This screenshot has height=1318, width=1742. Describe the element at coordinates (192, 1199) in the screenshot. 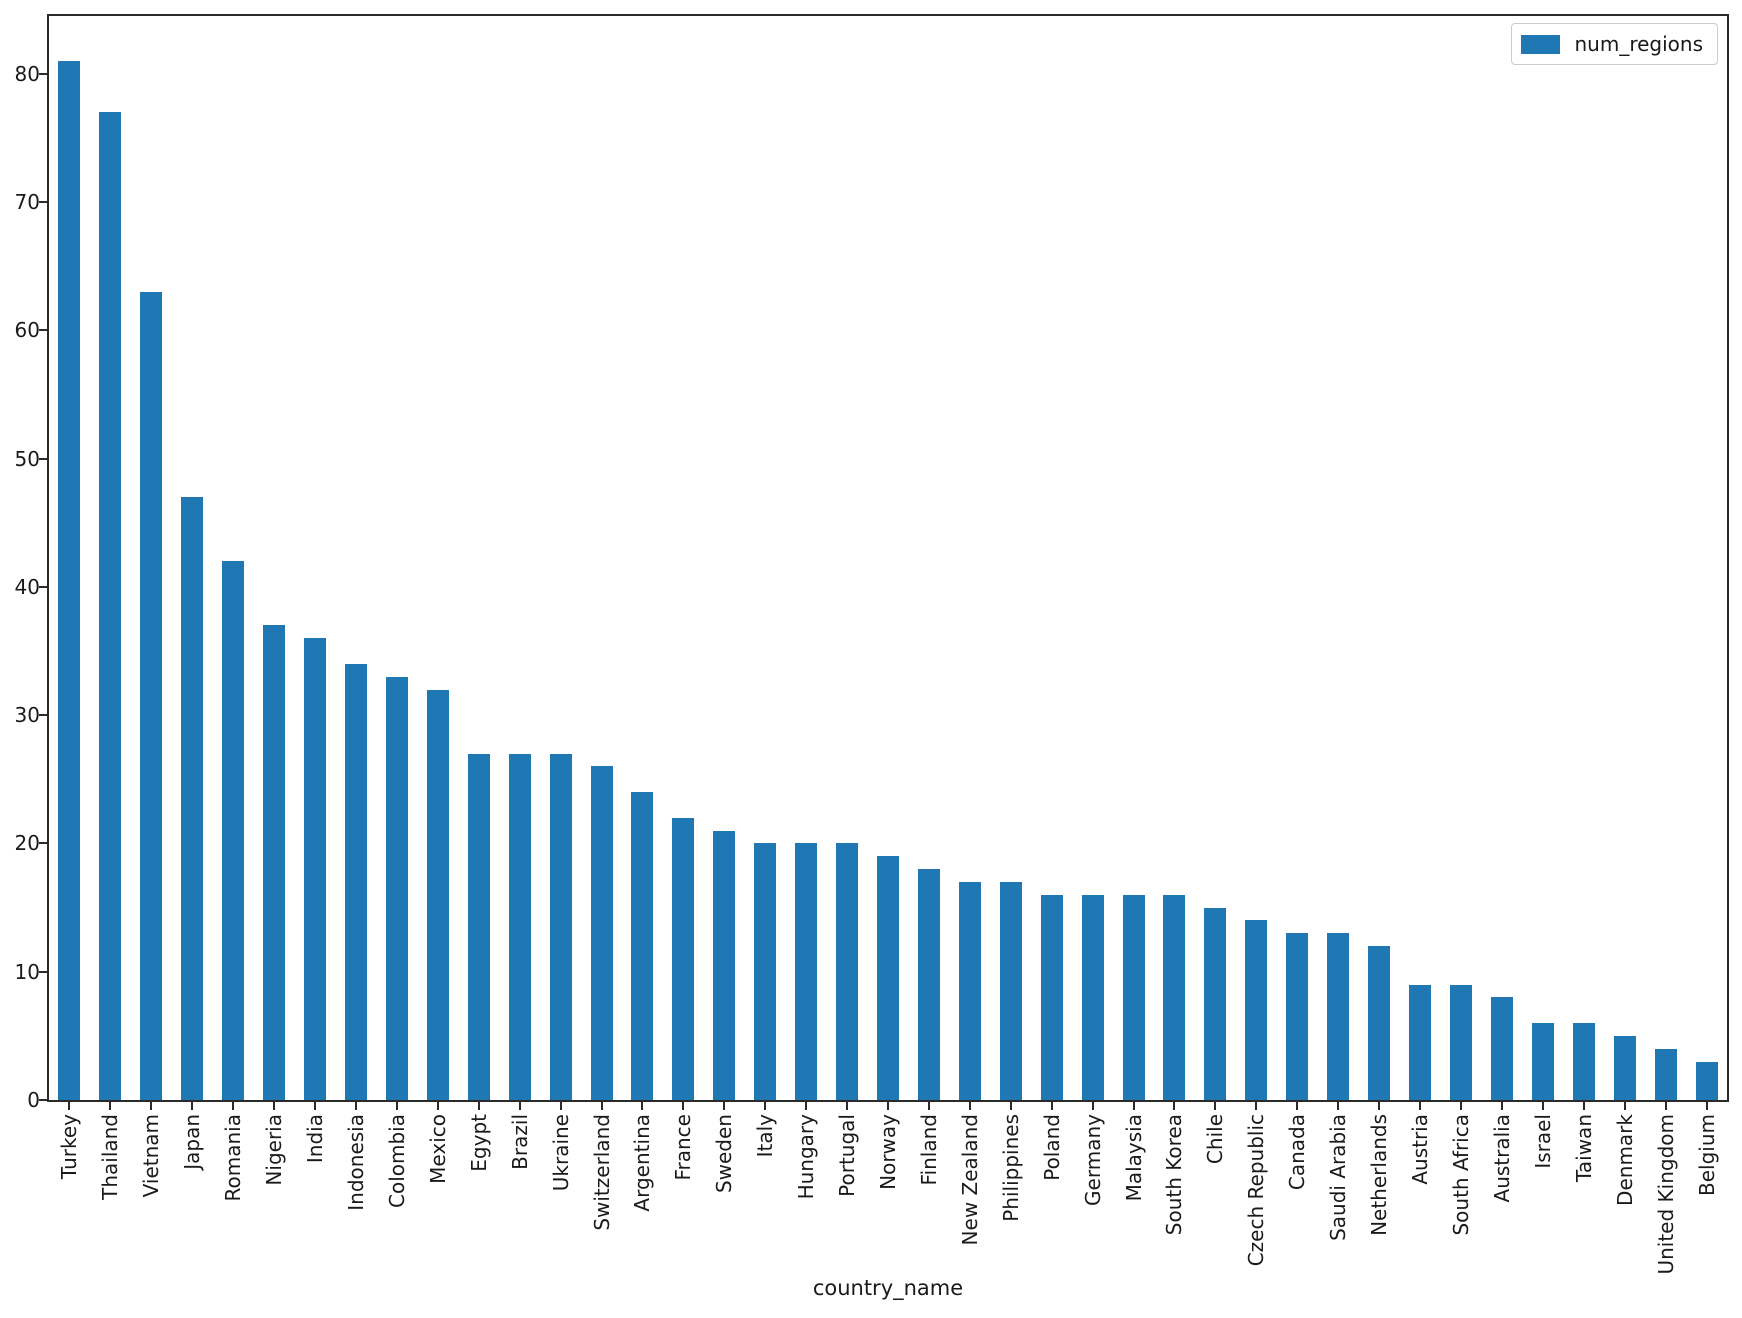

I see `x-tick-label: Japan` at that location.